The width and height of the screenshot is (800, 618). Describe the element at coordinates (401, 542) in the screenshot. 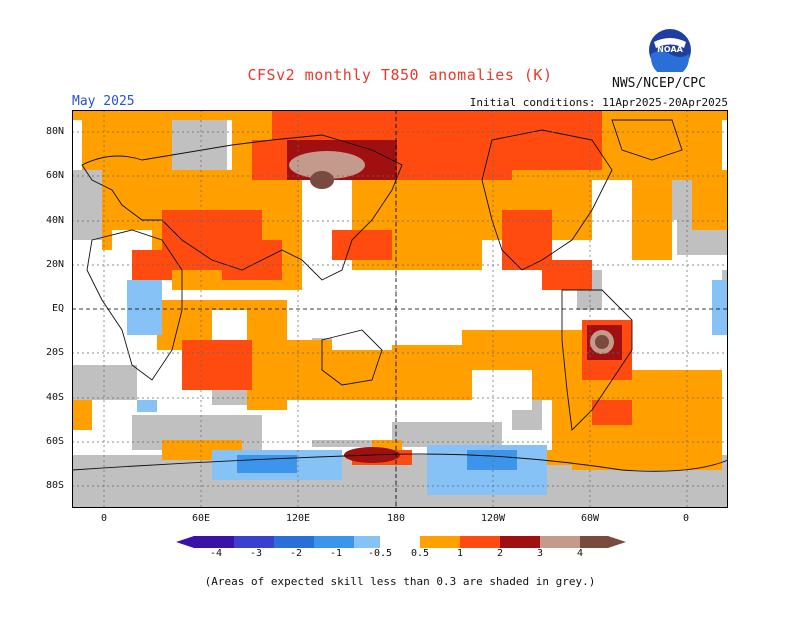

I see `colorbar` at that location.